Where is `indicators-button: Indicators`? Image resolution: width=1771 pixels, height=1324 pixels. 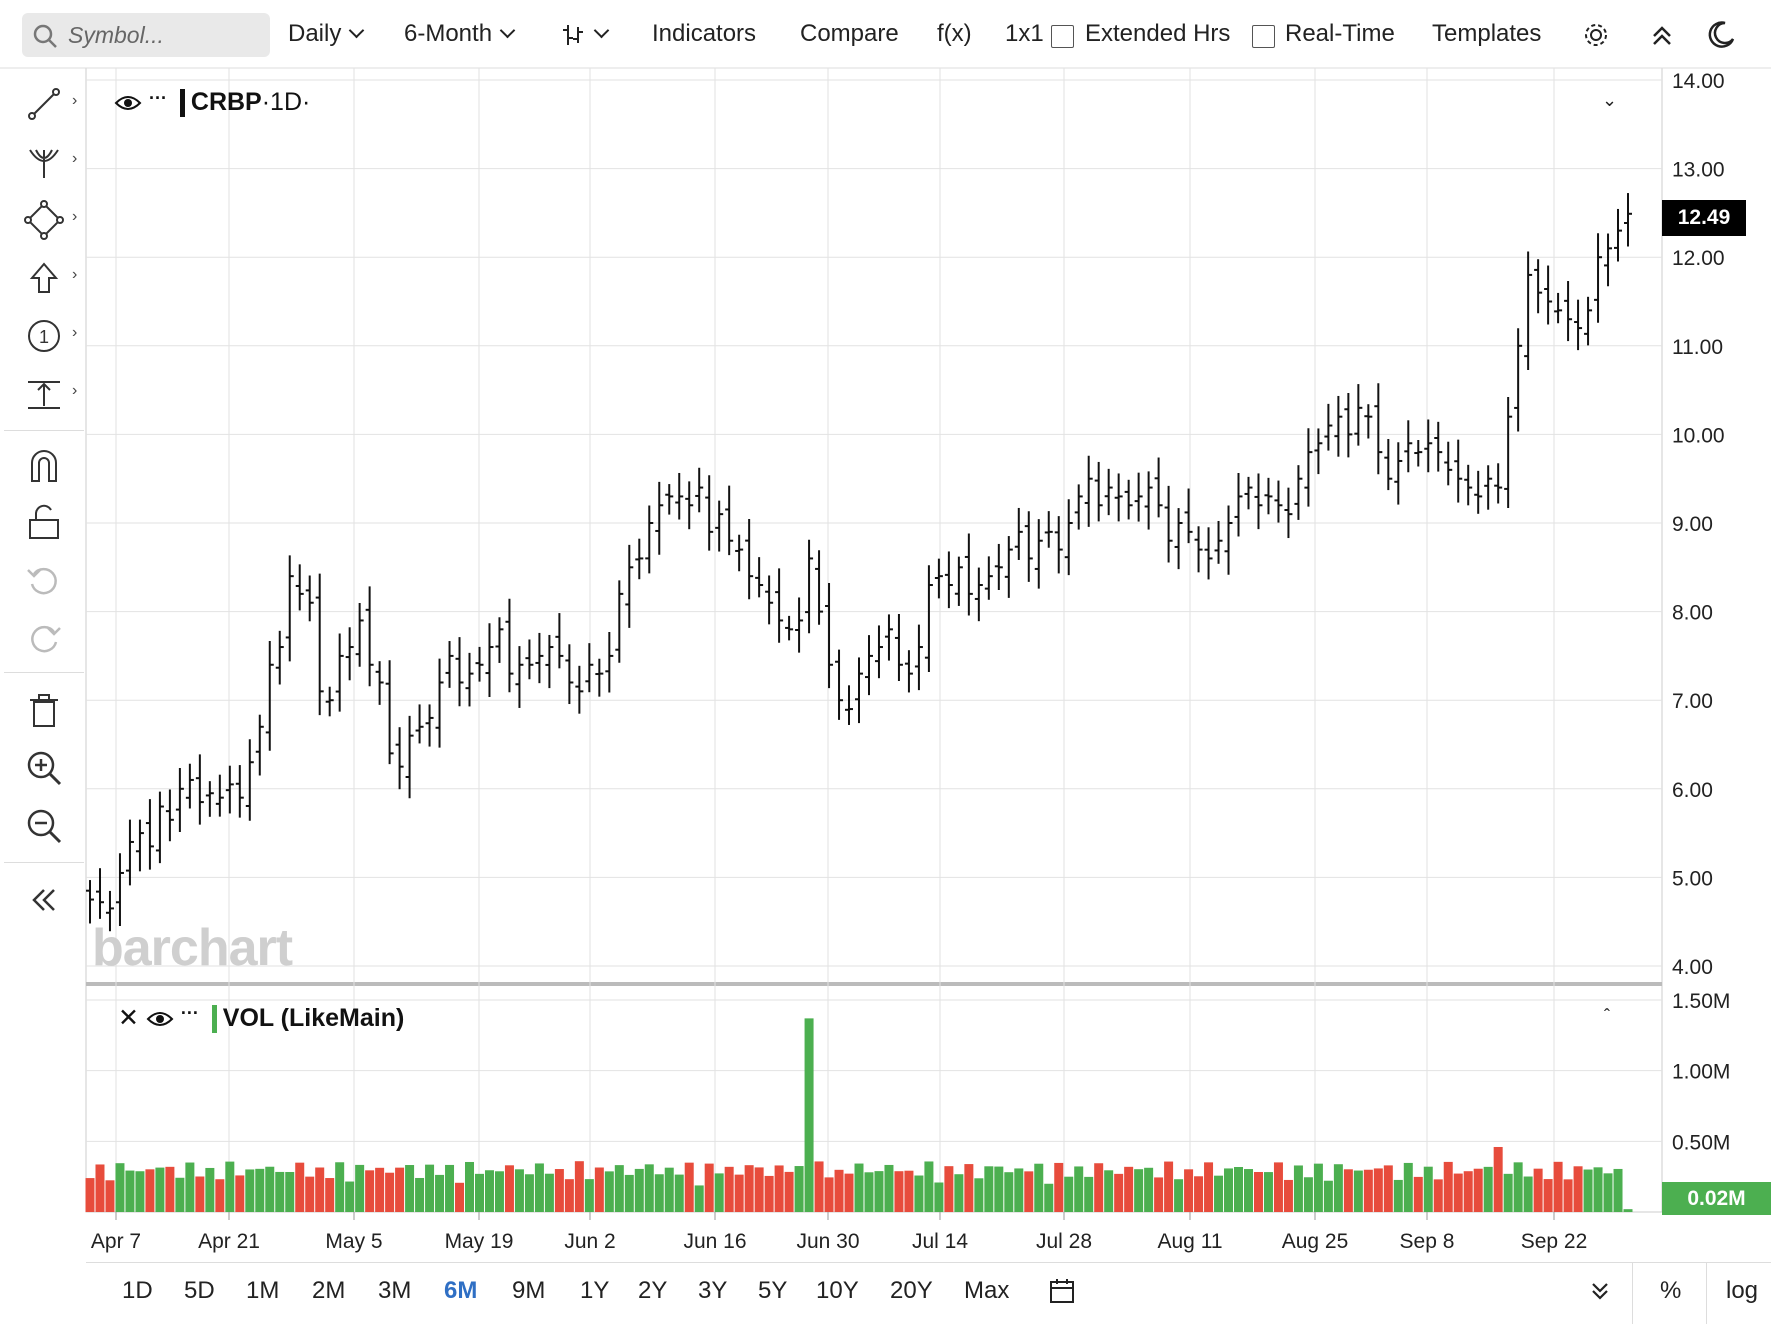 indicators-button: Indicators is located at coordinates (704, 33).